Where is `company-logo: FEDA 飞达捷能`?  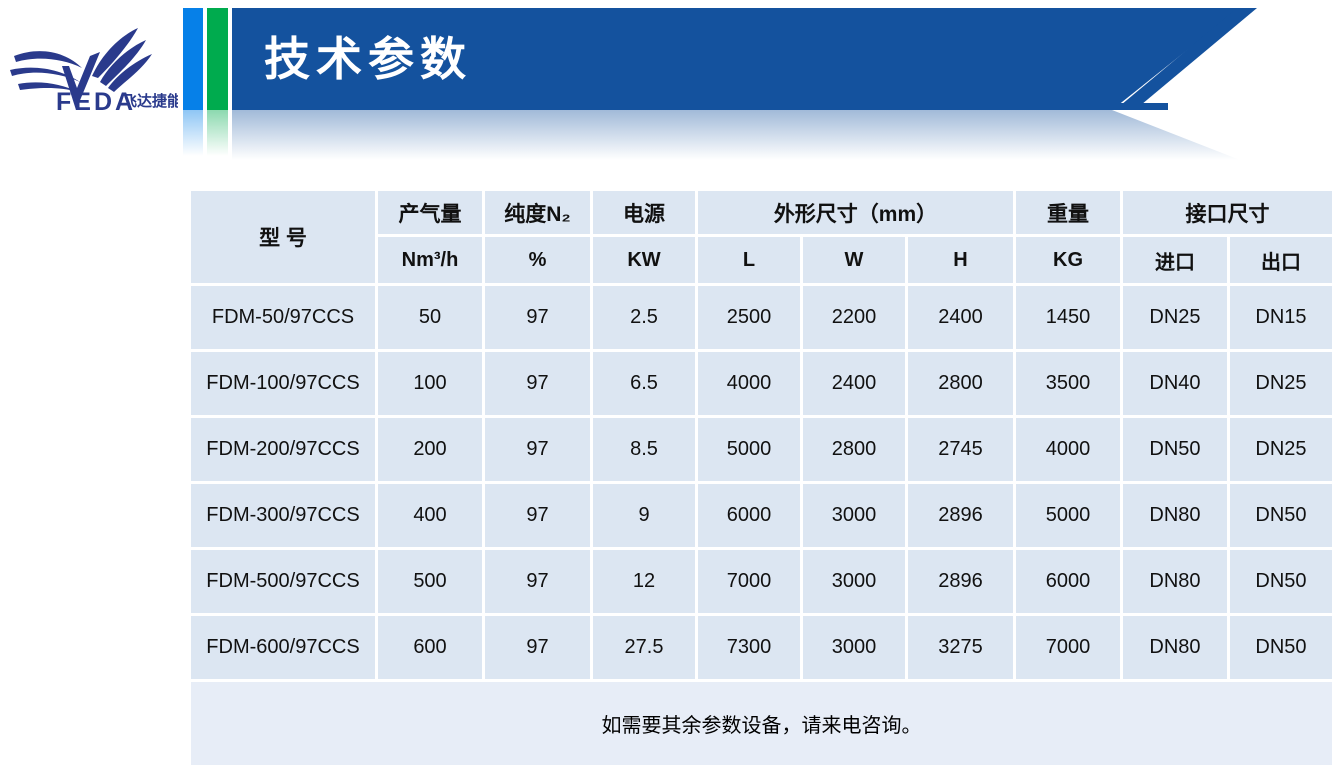 company-logo: FEDA 飞达捷能 is located at coordinates (94, 73).